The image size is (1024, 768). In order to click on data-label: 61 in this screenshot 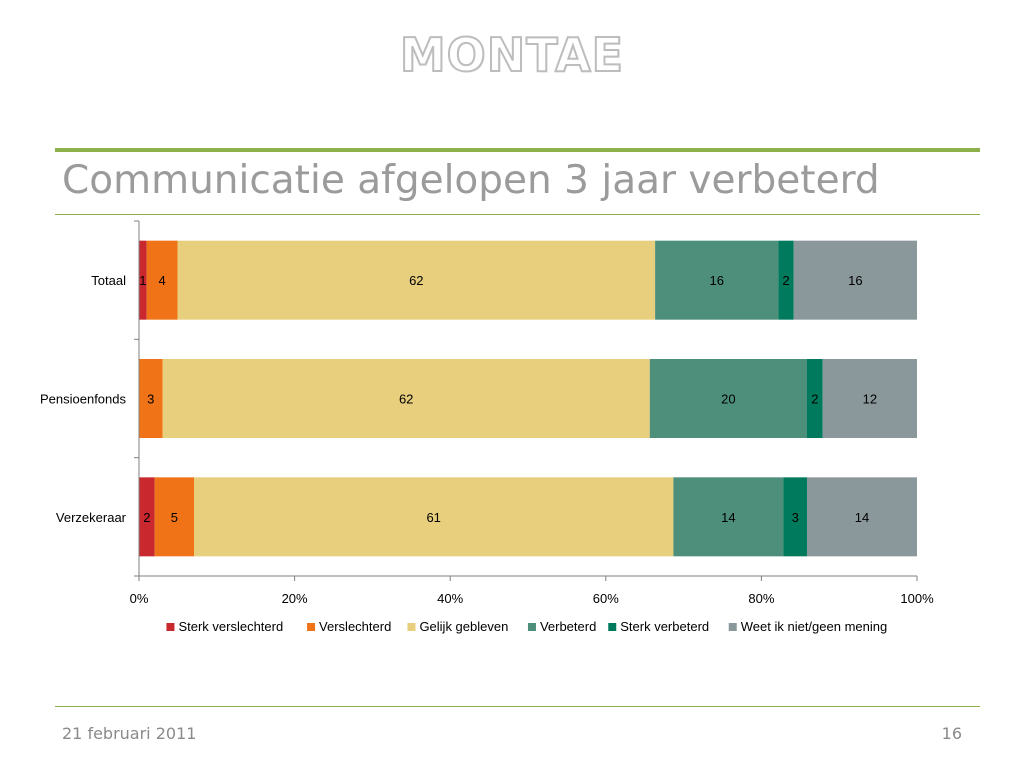, I will do `click(433, 517)`.